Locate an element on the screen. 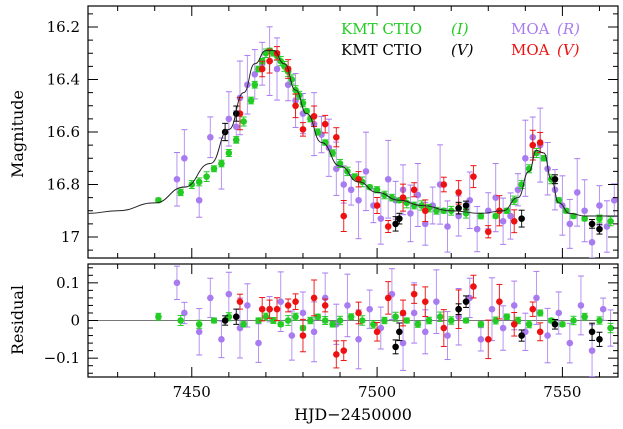  x-axis-title: HJD−2450000 is located at coordinates (353, 414).